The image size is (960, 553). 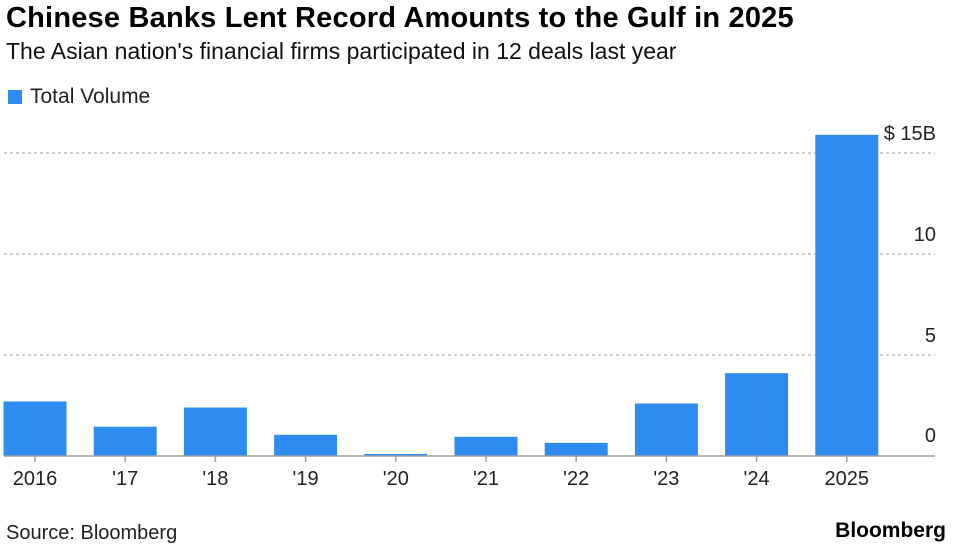 What do you see at coordinates (125, 479) in the screenshot?
I see `x-tick-label: '17` at bounding box center [125, 479].